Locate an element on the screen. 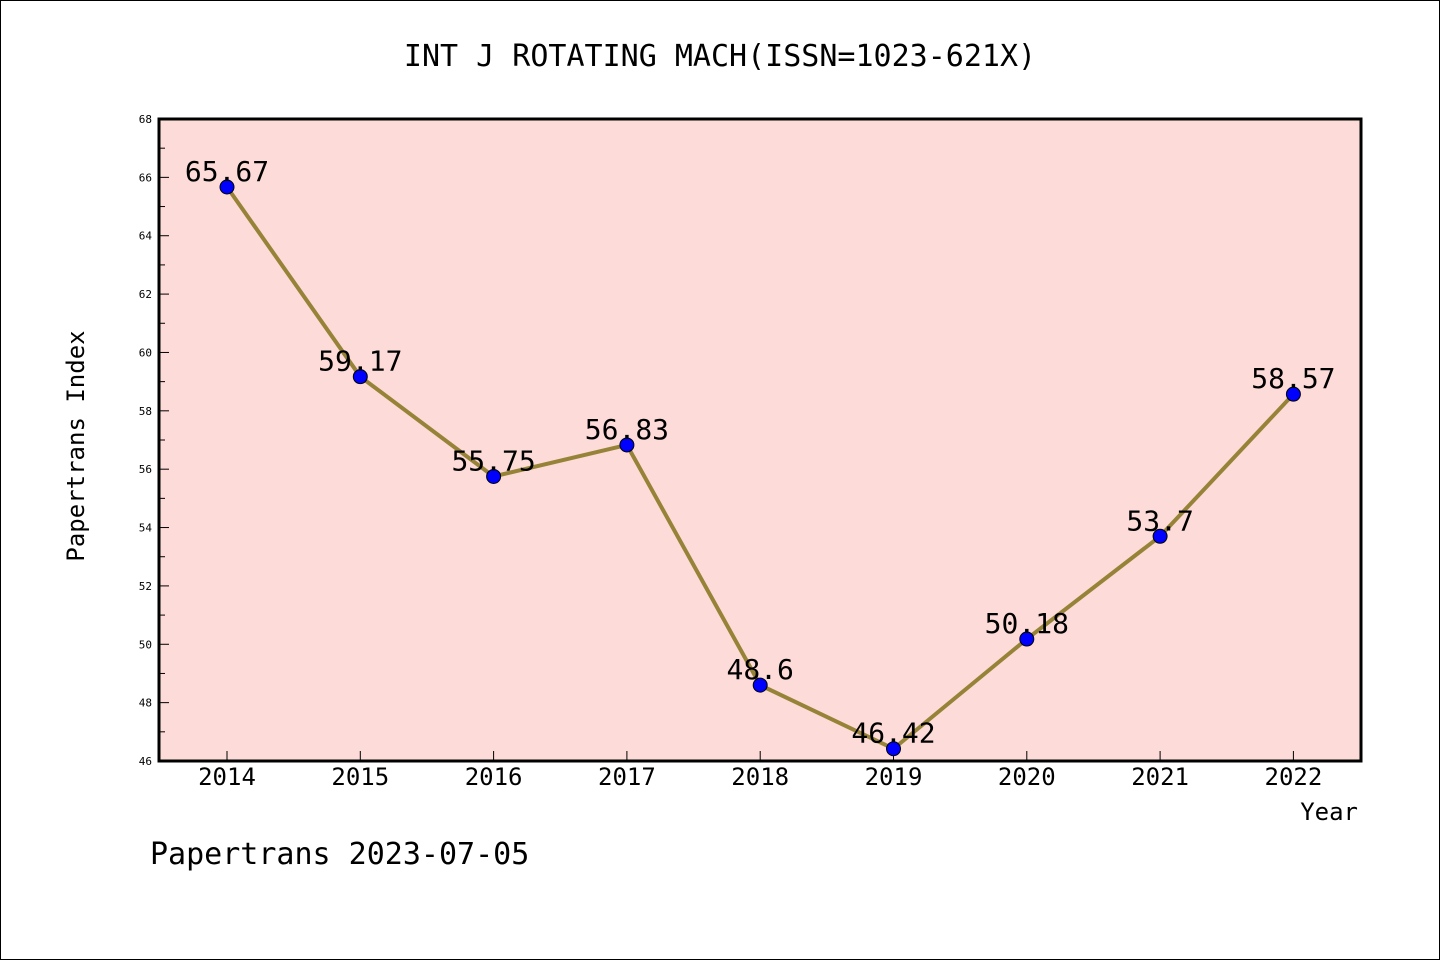 This screenshot has height=960, width=1440. y-tick-label: 48 is located at coordinates (145, 703).